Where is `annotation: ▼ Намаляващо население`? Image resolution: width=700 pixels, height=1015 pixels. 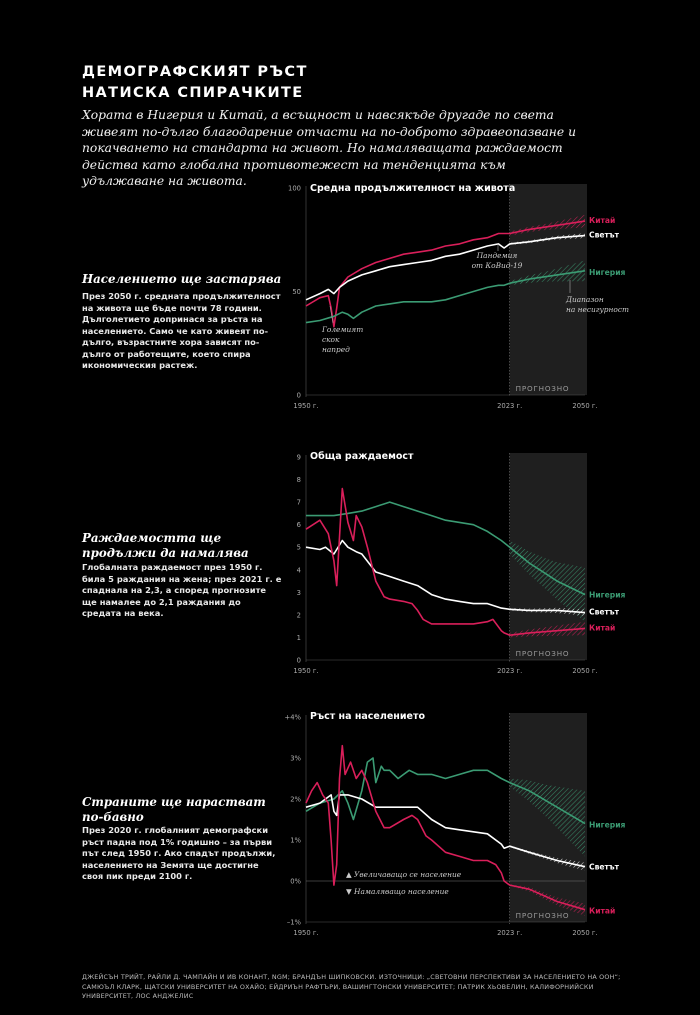 annotation: ▼ Намаляващо население is located at coordinates (397, 891).